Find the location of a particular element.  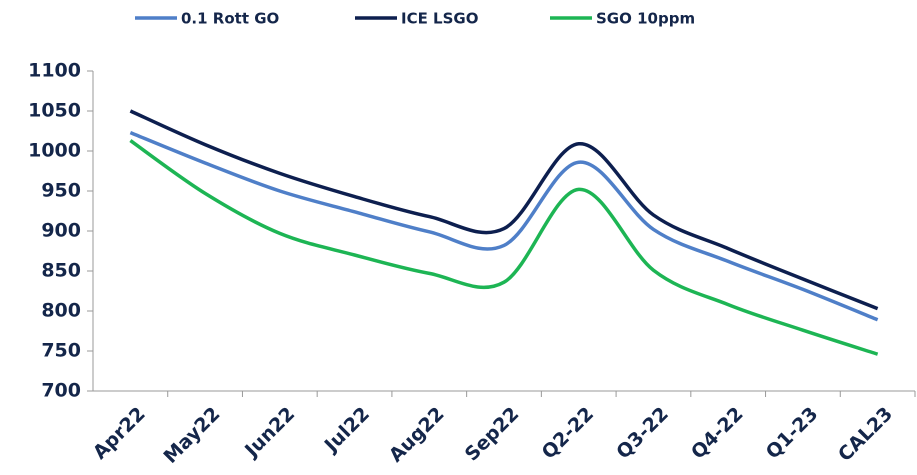

x-tick-label: May22 is located at coordinates (191, 435).